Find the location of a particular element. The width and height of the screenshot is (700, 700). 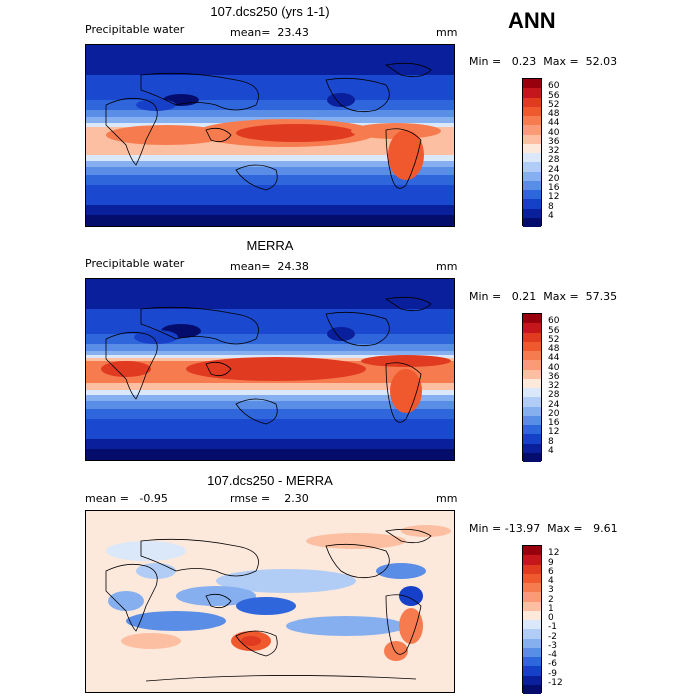

panel1-colorbar is located at coordinates (532, 152).